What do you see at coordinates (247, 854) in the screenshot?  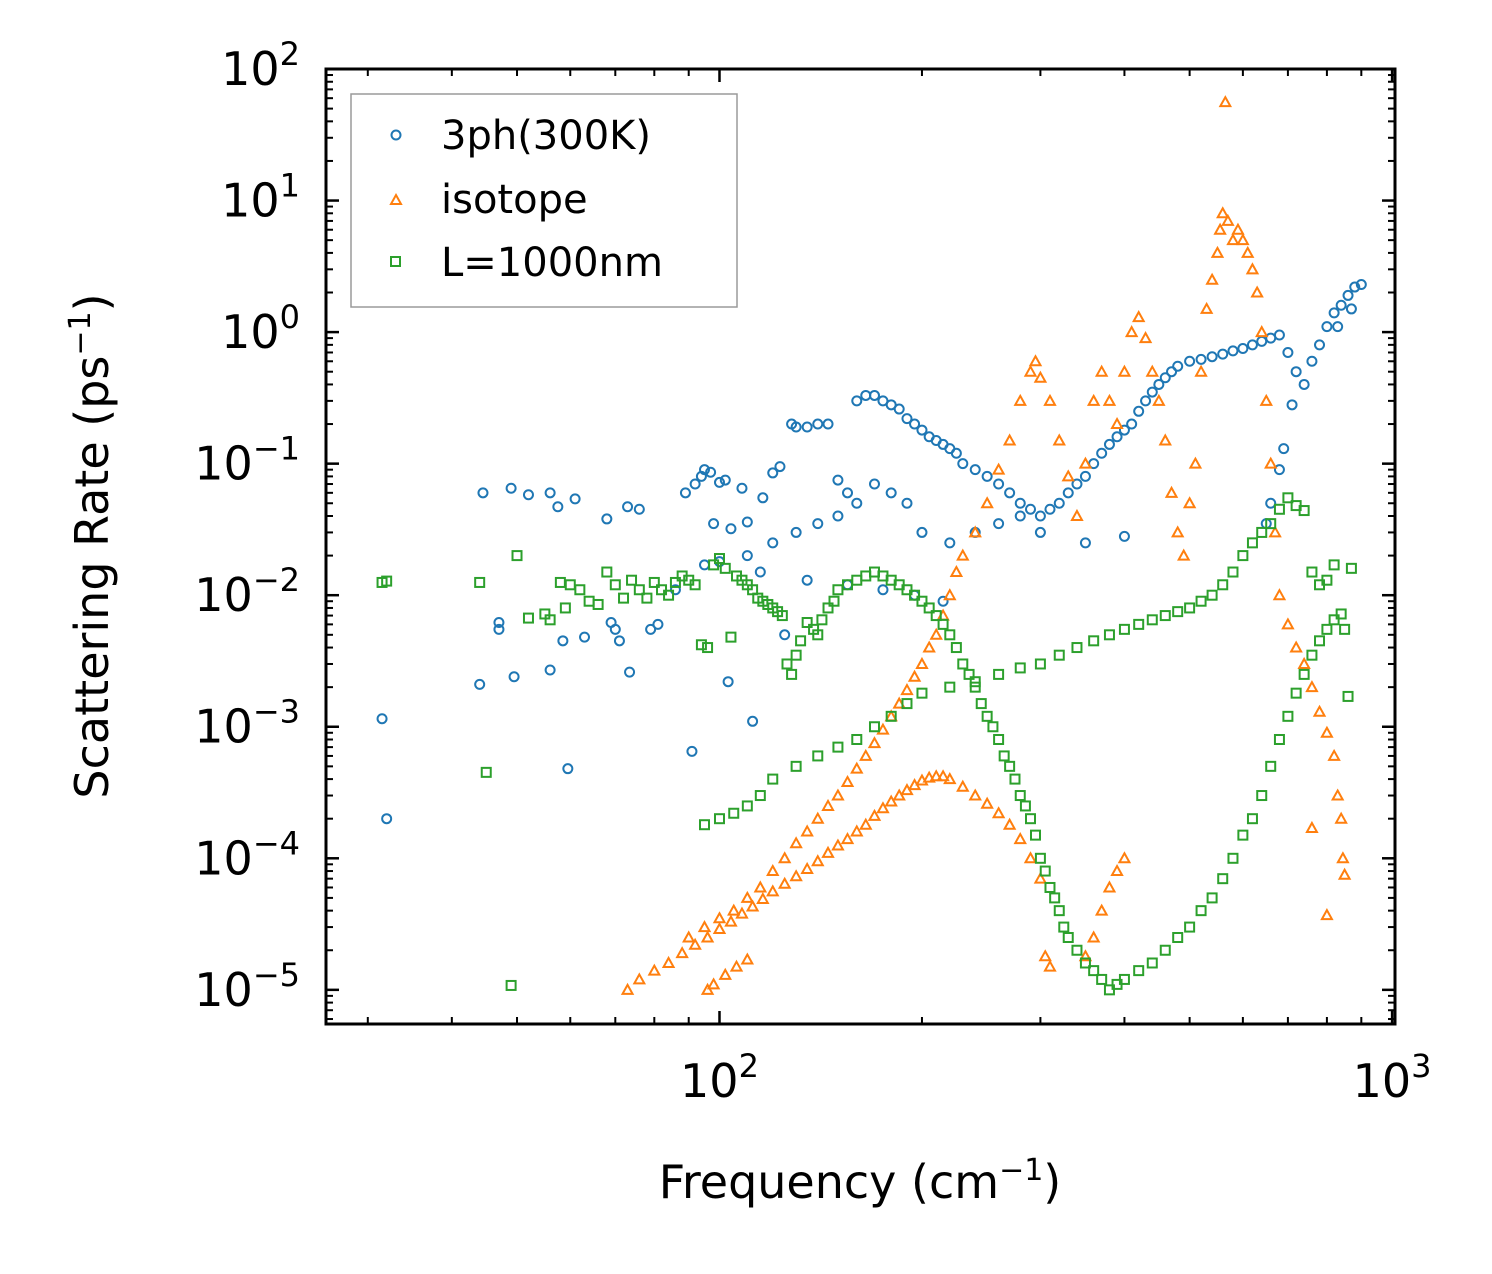 I see `y-tick-label: 10⁻⁴` at bounding box center [247, 854].